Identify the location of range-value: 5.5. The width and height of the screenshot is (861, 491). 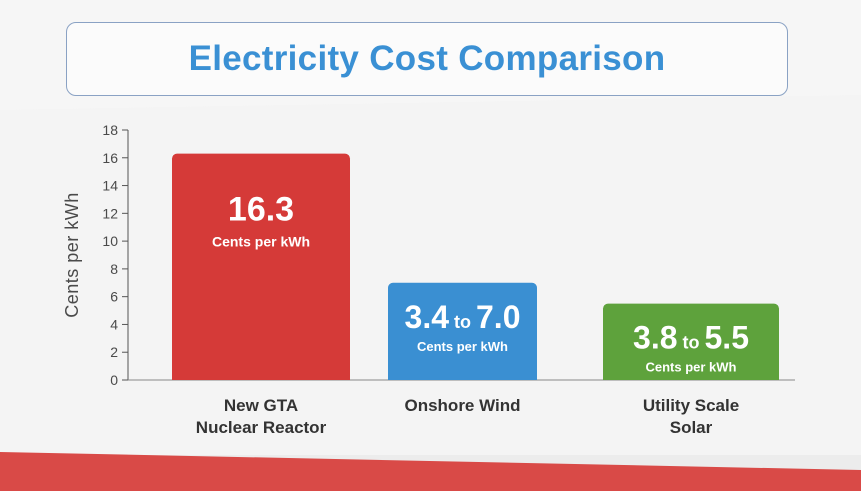
(727, 338).